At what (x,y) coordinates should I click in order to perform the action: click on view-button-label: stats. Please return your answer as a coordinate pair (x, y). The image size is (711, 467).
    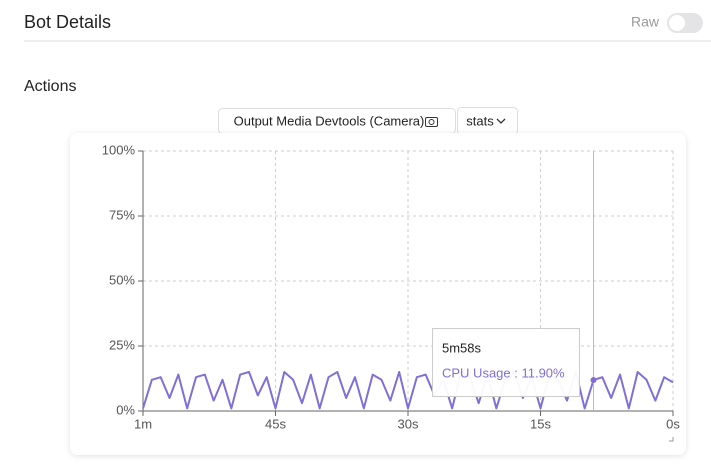
    Looking at the image, I should click on (480, 120).